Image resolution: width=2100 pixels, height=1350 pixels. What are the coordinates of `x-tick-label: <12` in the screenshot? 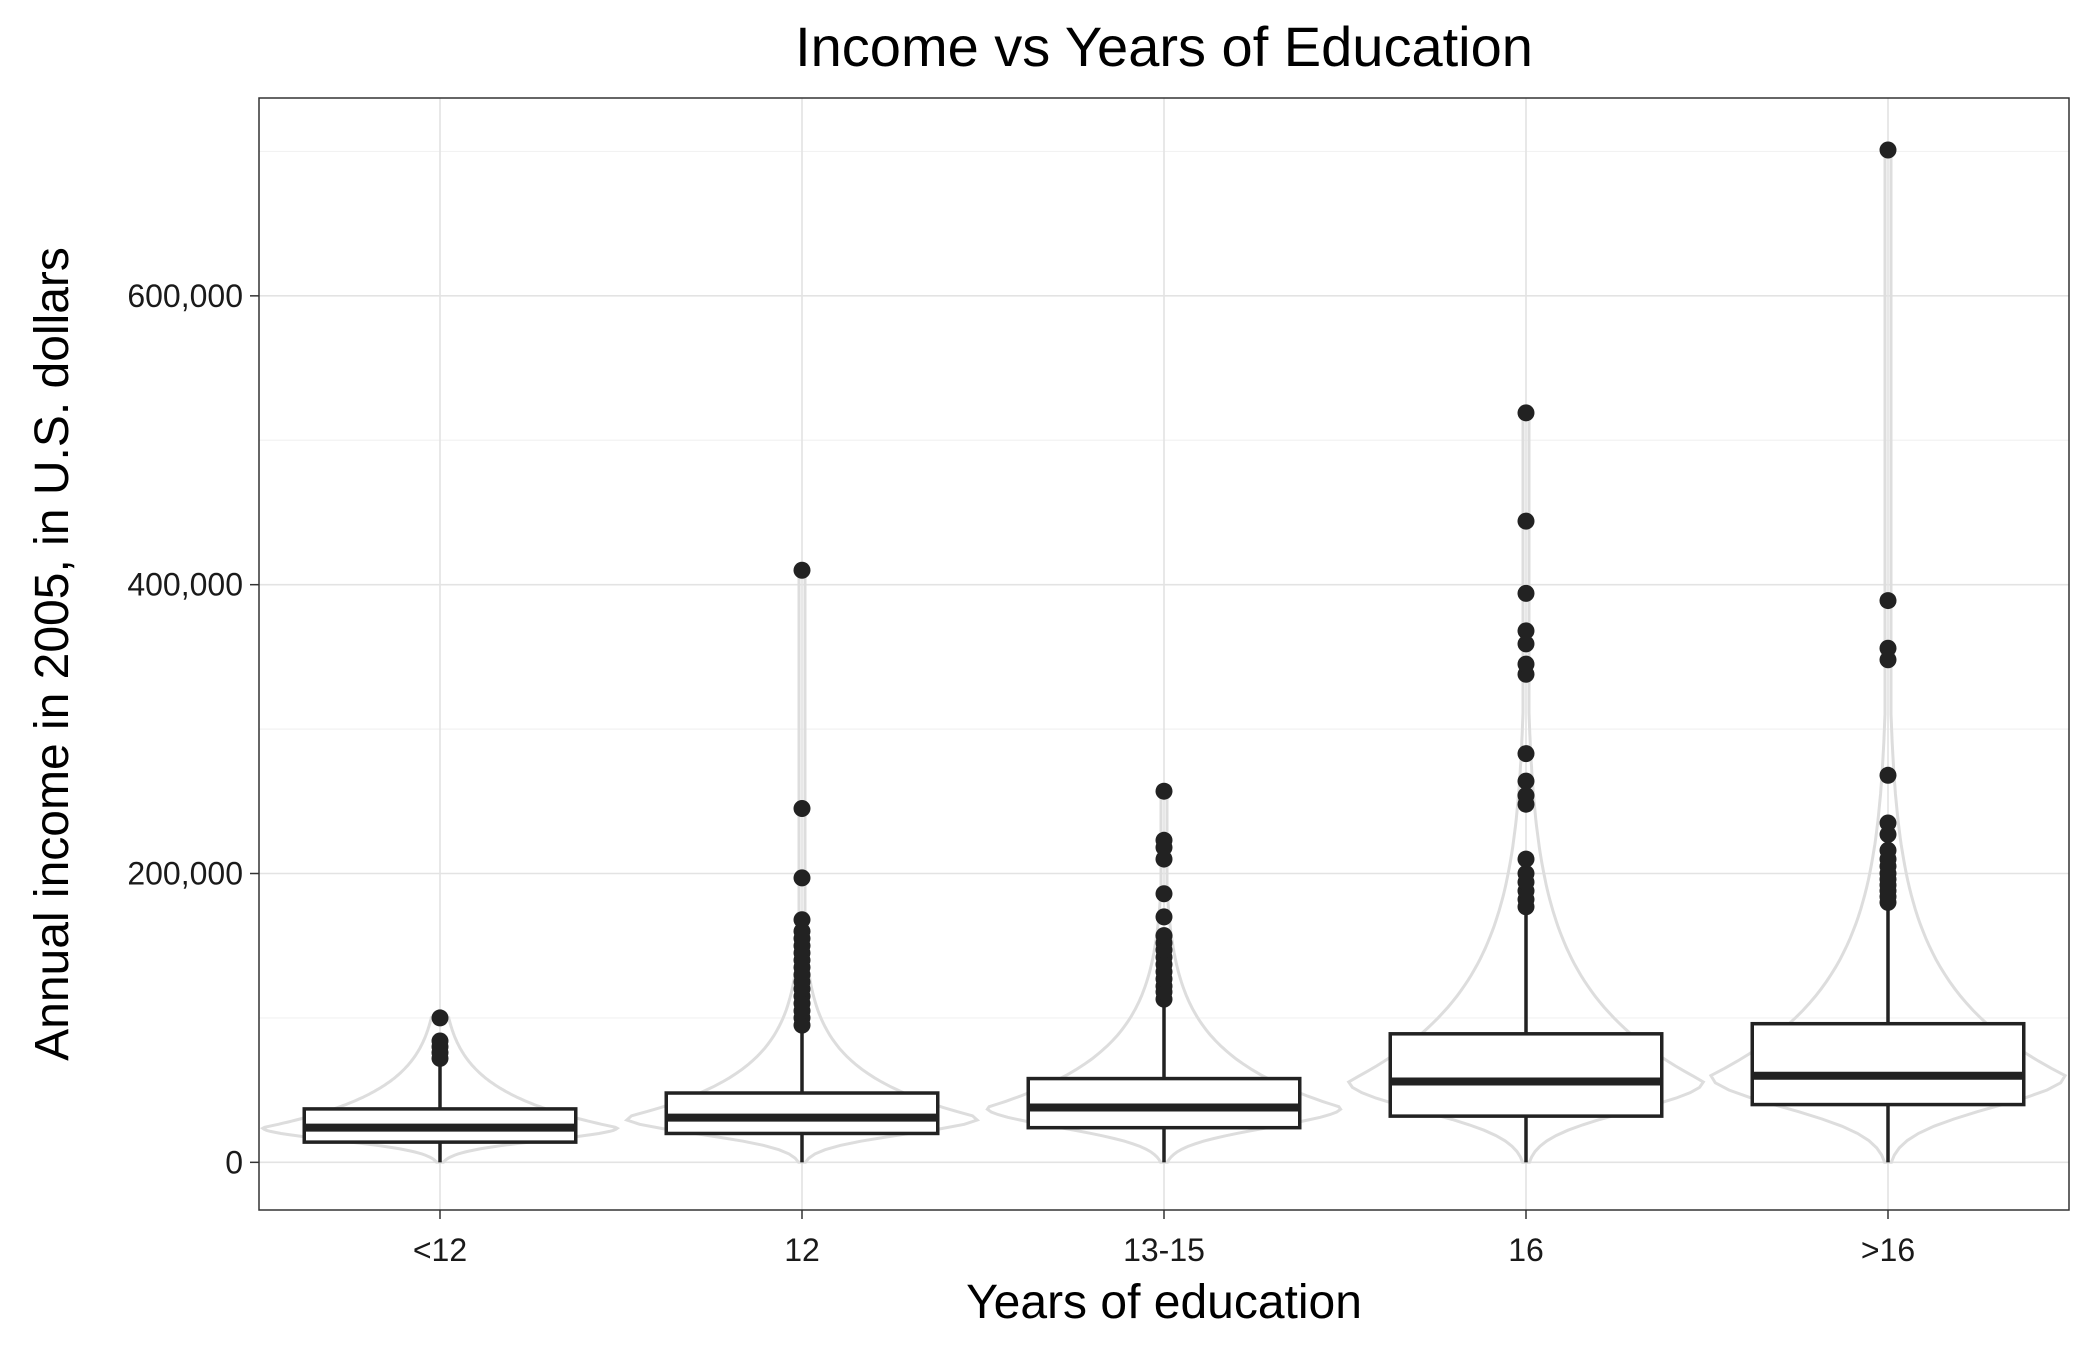 It's located at (440, 1250).